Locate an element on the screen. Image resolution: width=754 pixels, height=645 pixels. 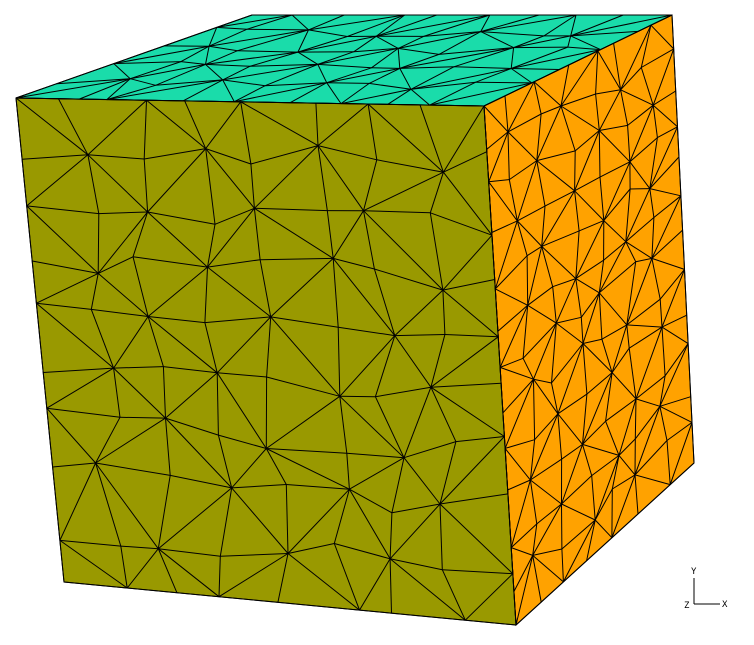
y-axis-label: Y is located at coordinates (694, 572).